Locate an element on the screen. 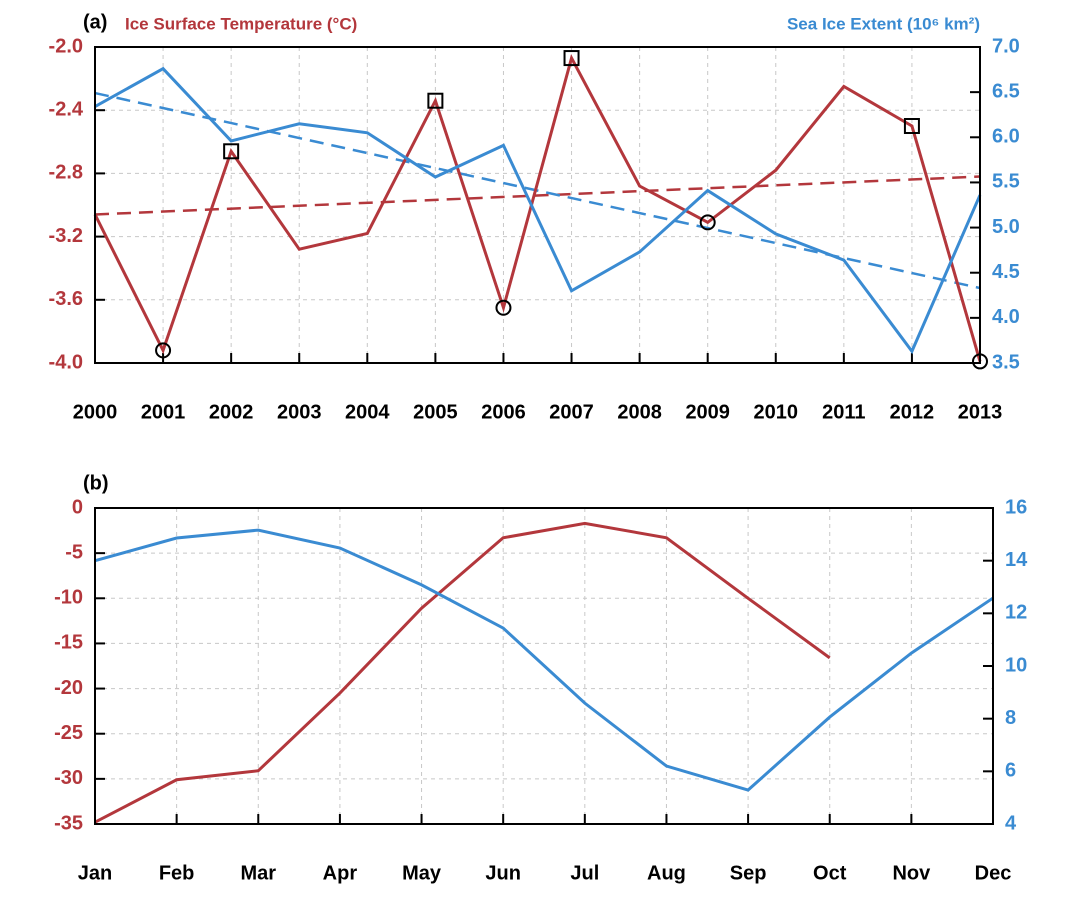  x-tick-label: May is located at coordinates (422, 873).